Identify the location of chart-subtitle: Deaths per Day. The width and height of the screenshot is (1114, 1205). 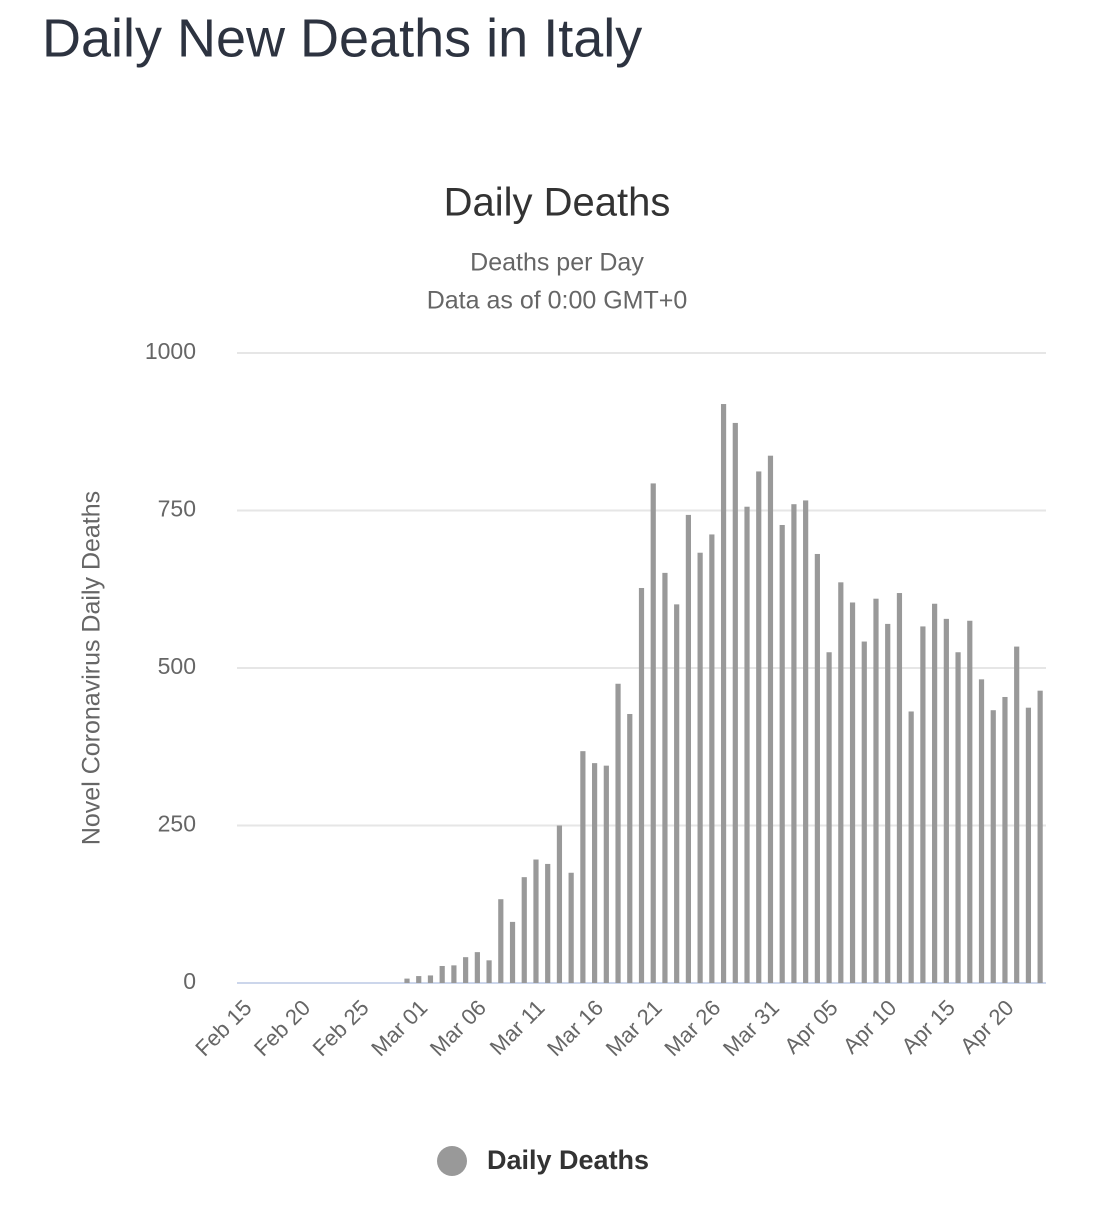
(557, 263).